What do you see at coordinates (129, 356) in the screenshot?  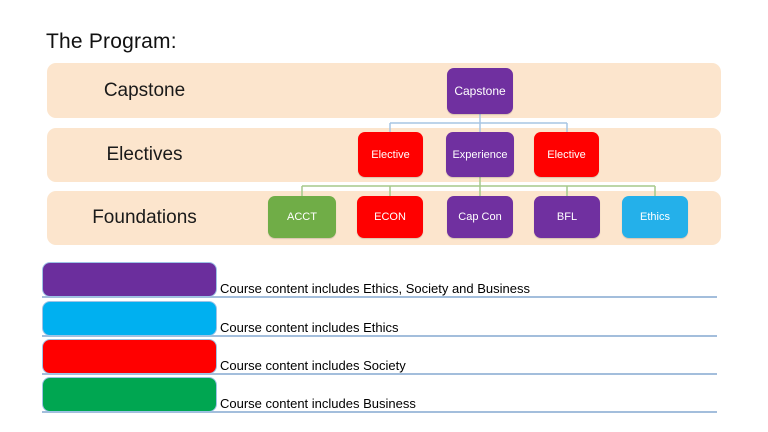 I see `legend-swatch-red` at bounding box center [129, 356].